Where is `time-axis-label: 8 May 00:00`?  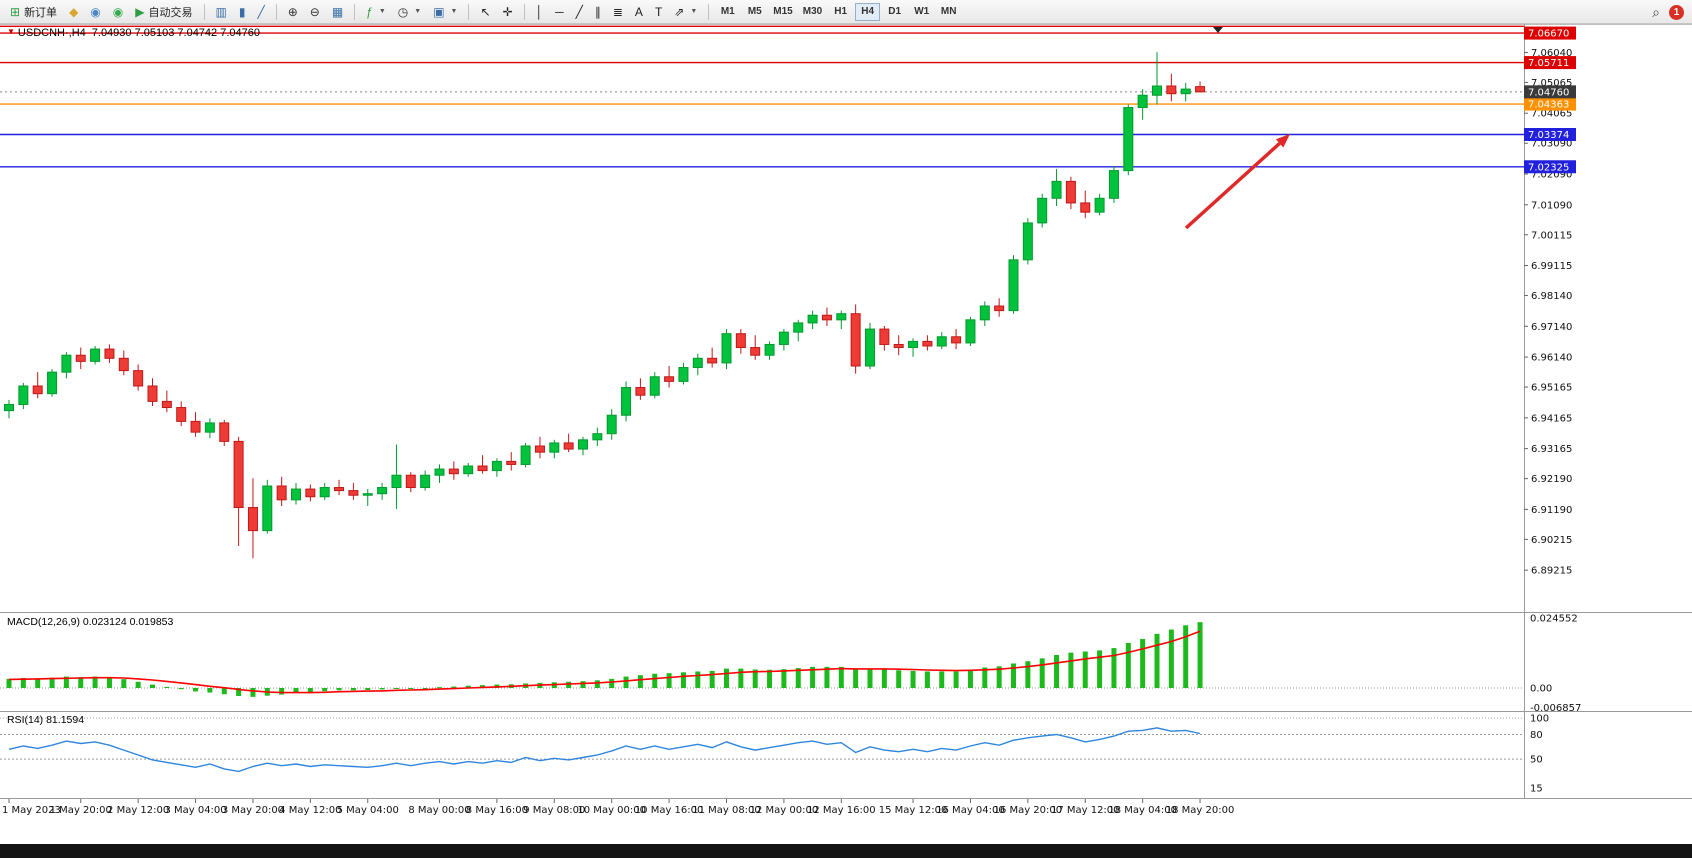 time-axis-label: 8 May 00:00 is located at coordinates (439, 810).